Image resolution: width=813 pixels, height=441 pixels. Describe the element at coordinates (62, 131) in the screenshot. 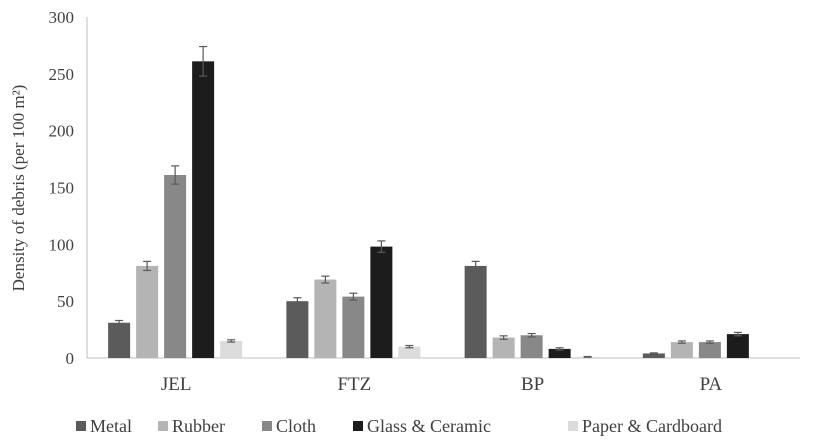

I see `y-tick-label: 200` at that location.